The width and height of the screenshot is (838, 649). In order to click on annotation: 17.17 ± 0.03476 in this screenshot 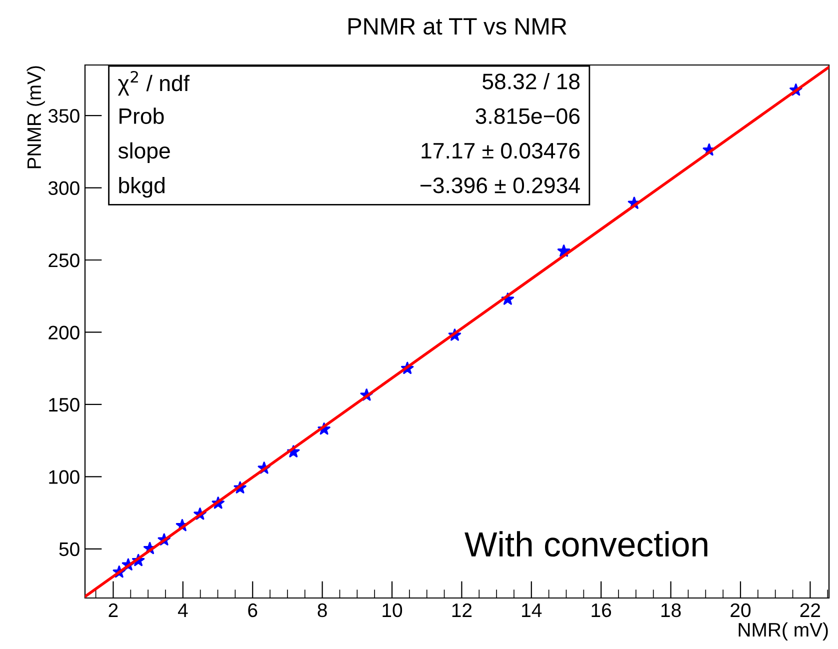, I will do `click(501, 150)`.